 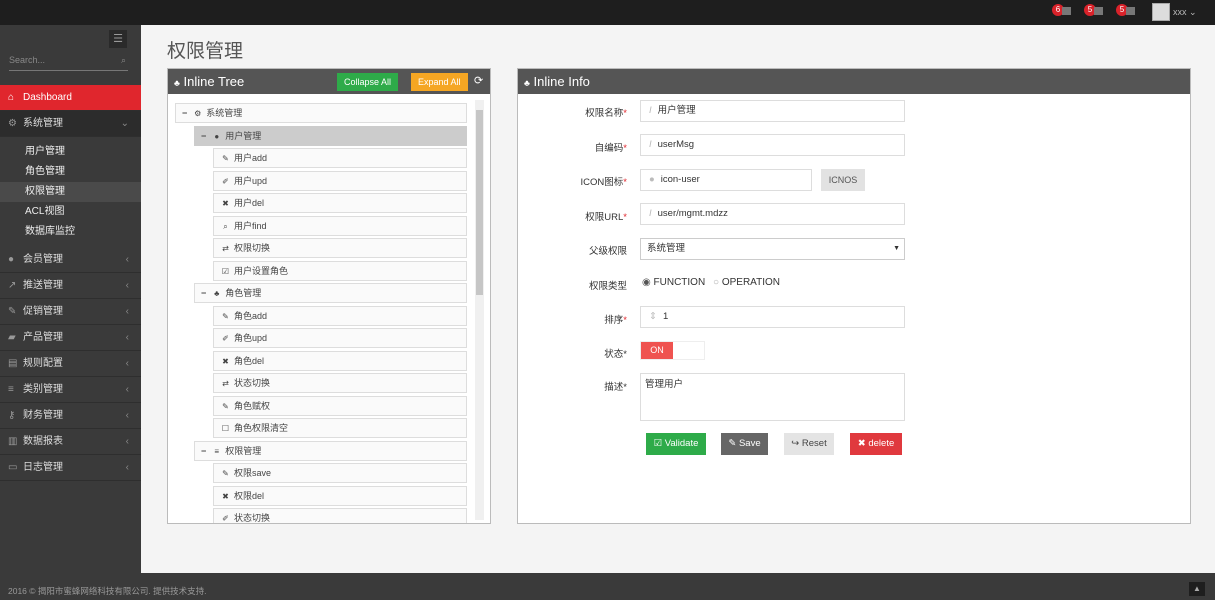 I want to click on order-label: 排序*, so click(x=615, y=320).